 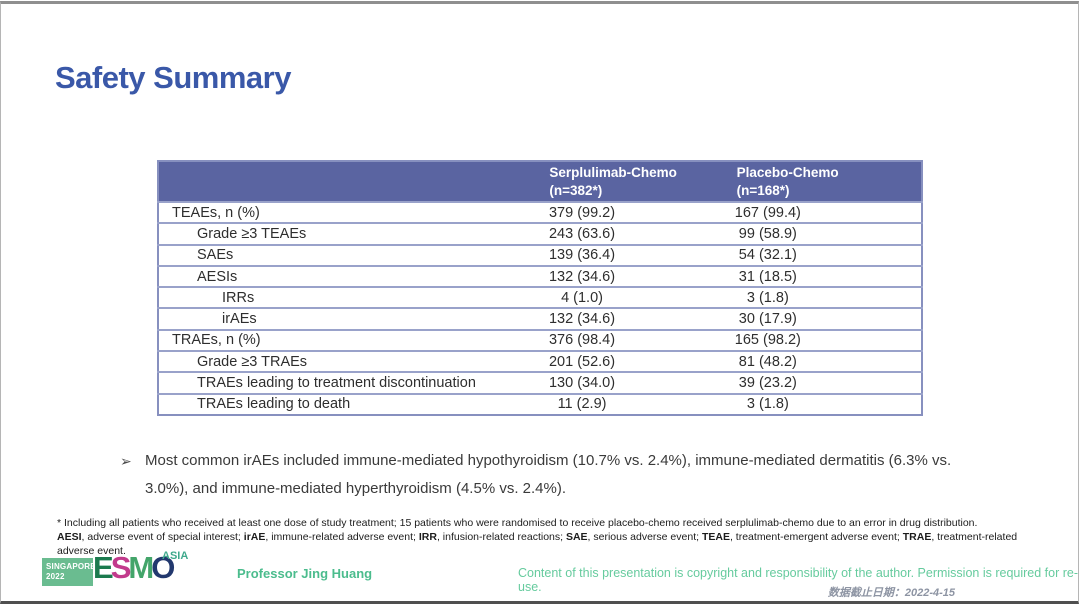 What do you see at coordinates (69, 572) in the screenshot?
I see `esmo-singapore-2022-badge: SINGAPORE 2022` at bounding box center [69, 572].